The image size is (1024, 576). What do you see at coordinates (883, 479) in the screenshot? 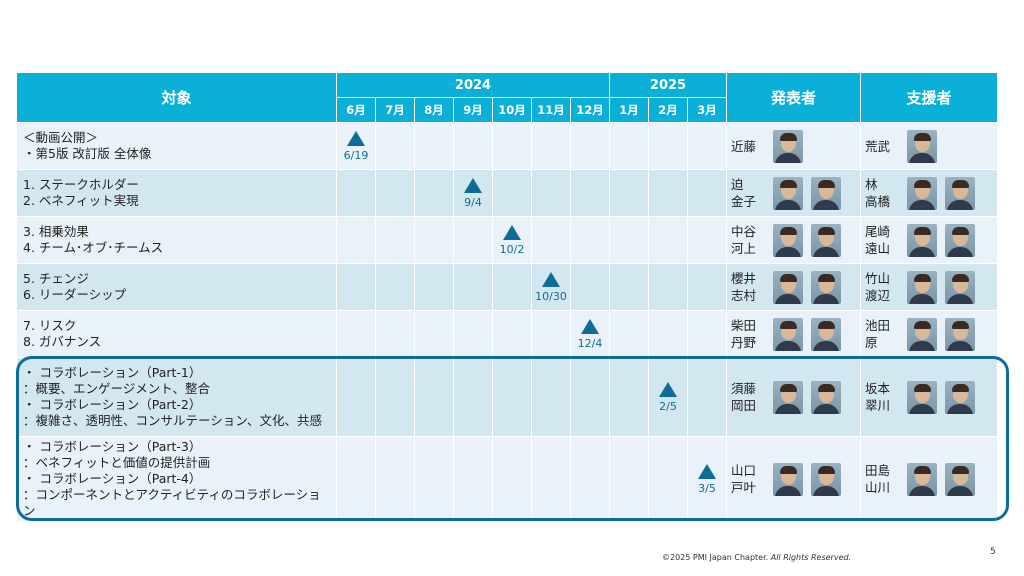
I see `supporter-names: 田島 山川` at bounding box center [883, 479].